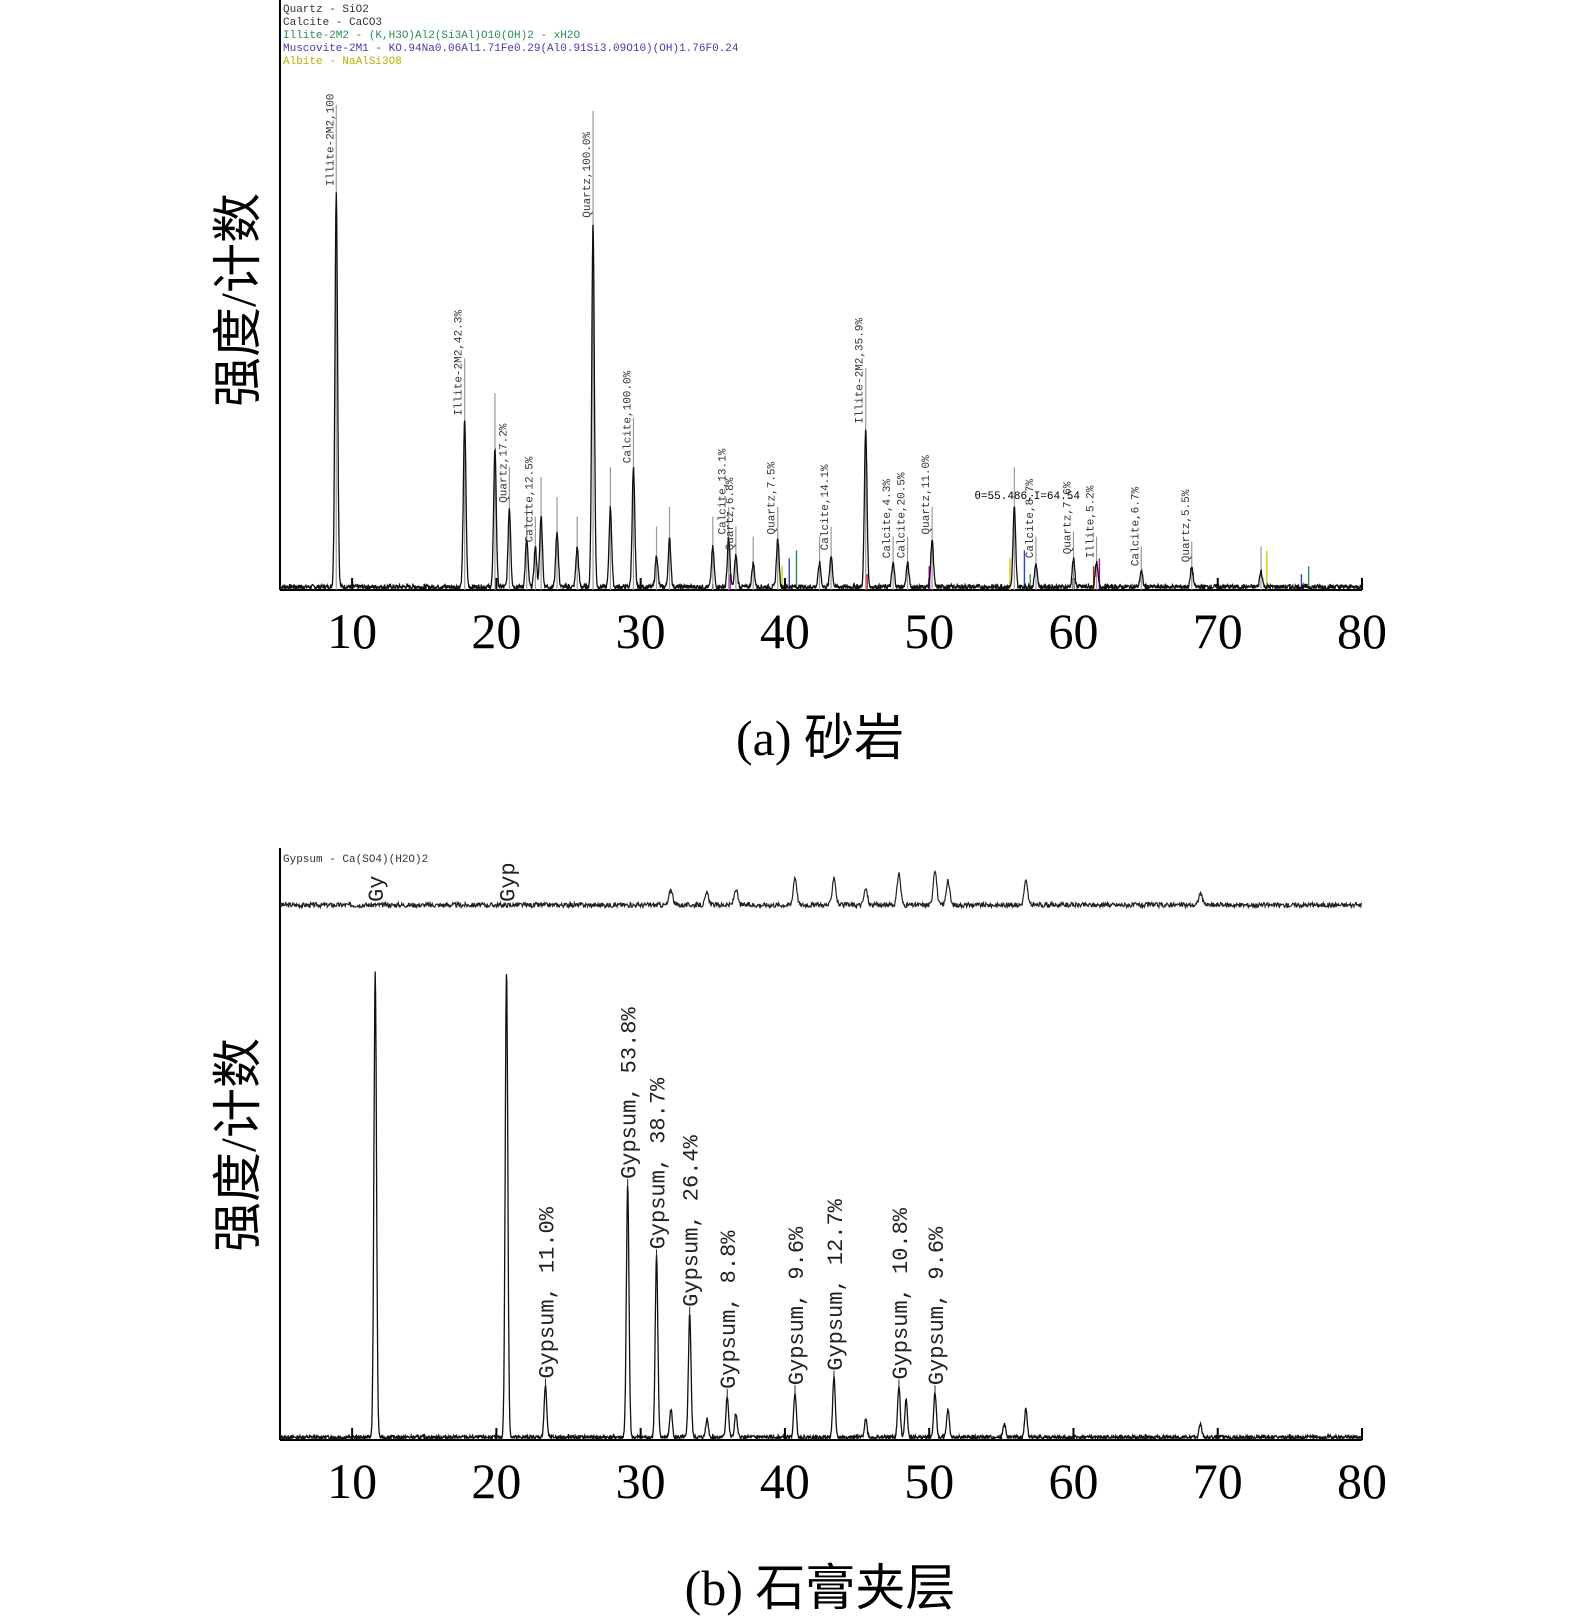 The width and height of the screenshot is (1575, 1623). I want to click on panel-a-peak-label: Calcite,6.7%, so click(1136, 527).